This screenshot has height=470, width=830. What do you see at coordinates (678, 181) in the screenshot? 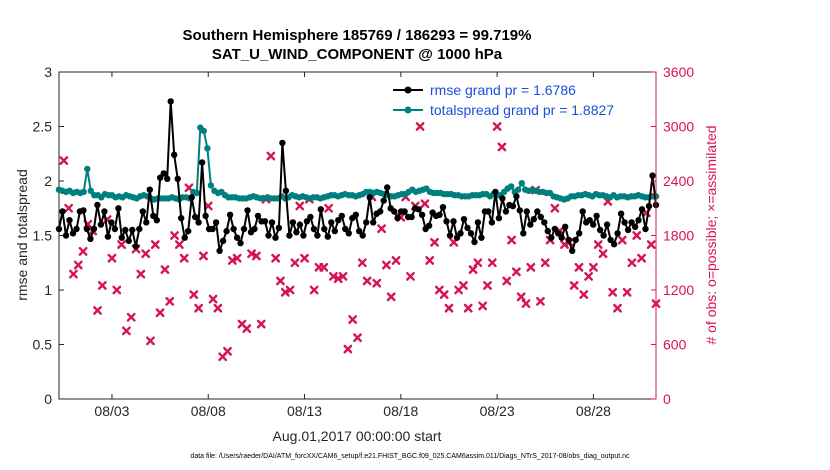
I see `y2-tick-label: 2400` at bounding box center [678, 181].